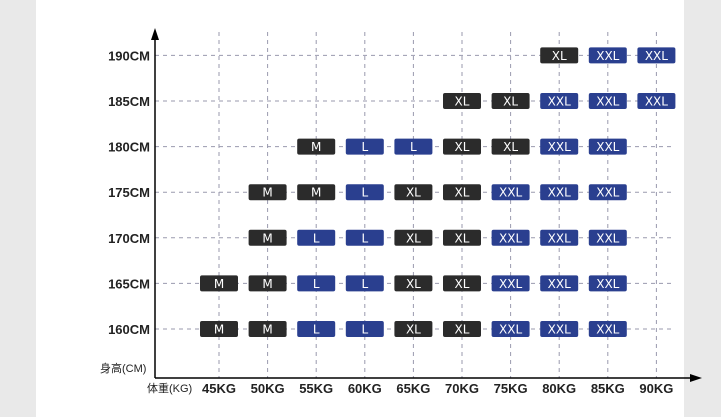 This screenshot has width=721, height=417. I want to click on x-tick-label: 55KG, so click(316, 388).